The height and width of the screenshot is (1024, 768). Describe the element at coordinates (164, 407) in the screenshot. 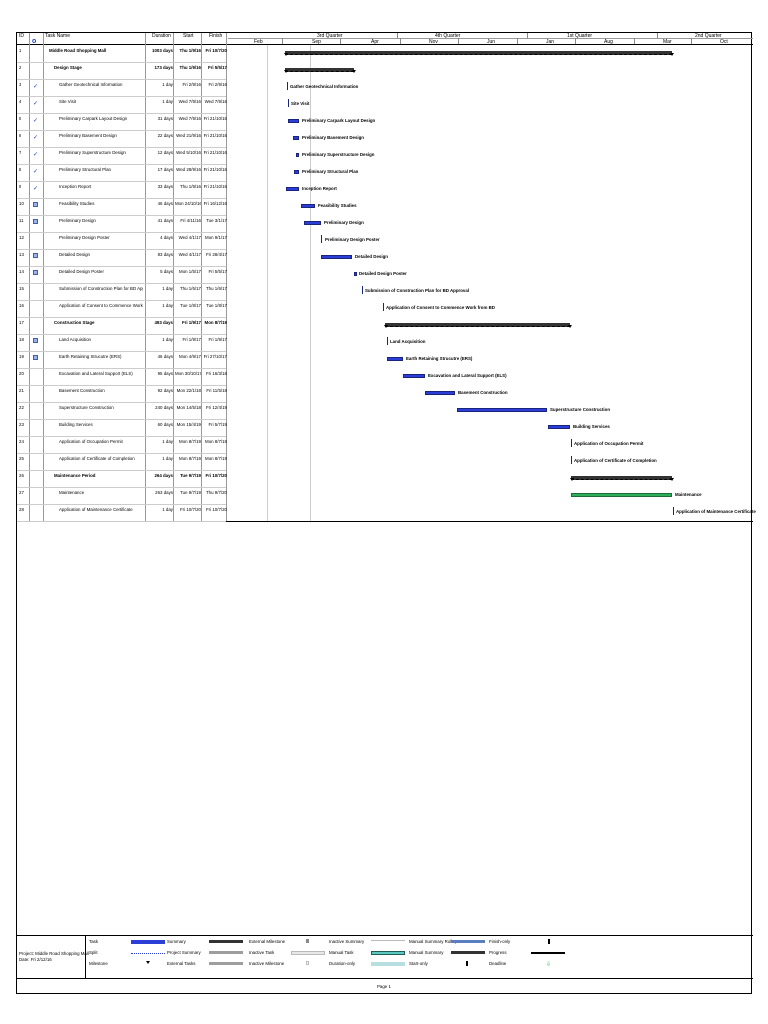

I see `task-duration: 240 days` at that location.